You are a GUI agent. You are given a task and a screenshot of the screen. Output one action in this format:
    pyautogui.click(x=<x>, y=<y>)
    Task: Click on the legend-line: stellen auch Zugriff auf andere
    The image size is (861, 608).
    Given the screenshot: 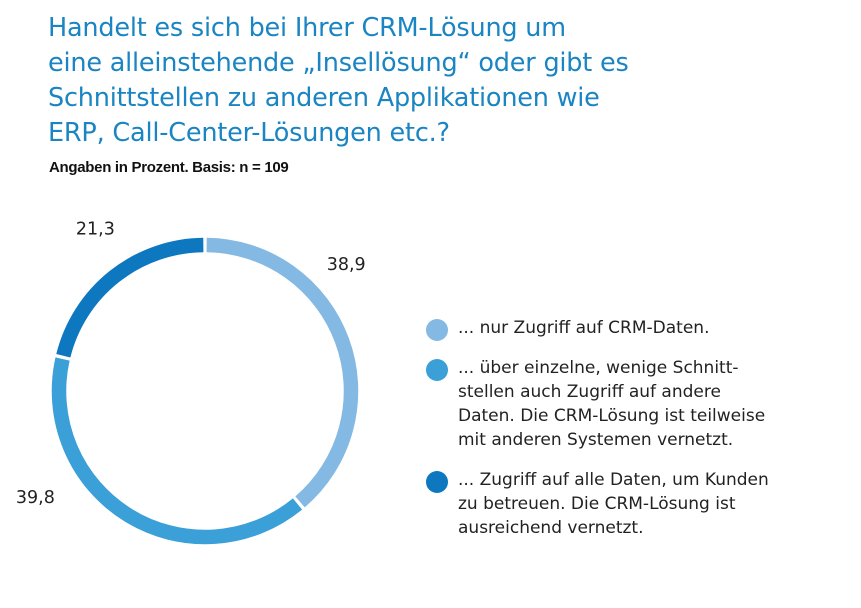 What is the action you would take?
    pyautogui.click(x=589, y=392)
    